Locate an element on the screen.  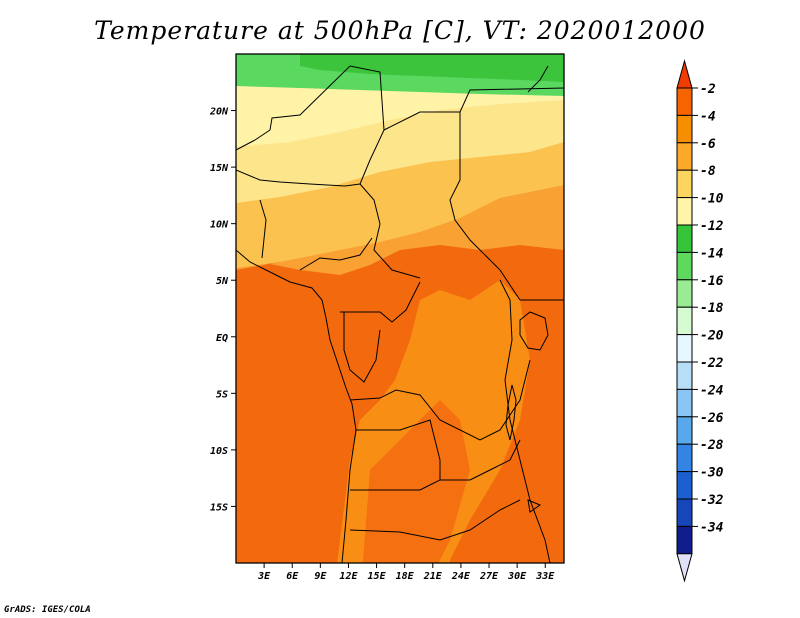
colorbar-label: -34 is located at coordinates (712, 527).